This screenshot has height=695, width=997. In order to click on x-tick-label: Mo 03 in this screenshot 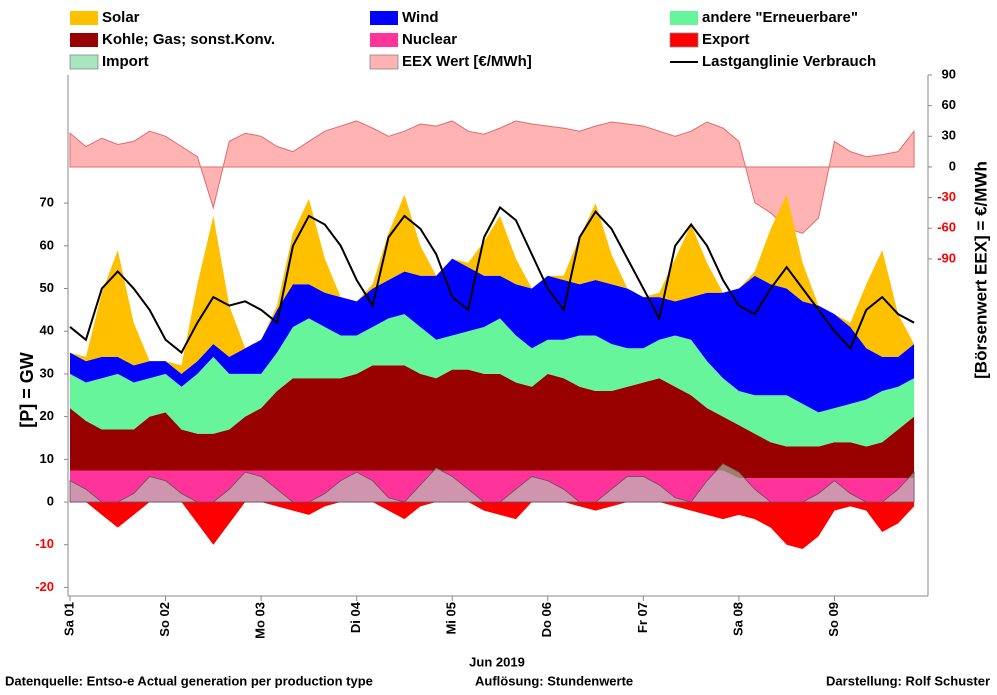, I will do `click(260, 620)`.